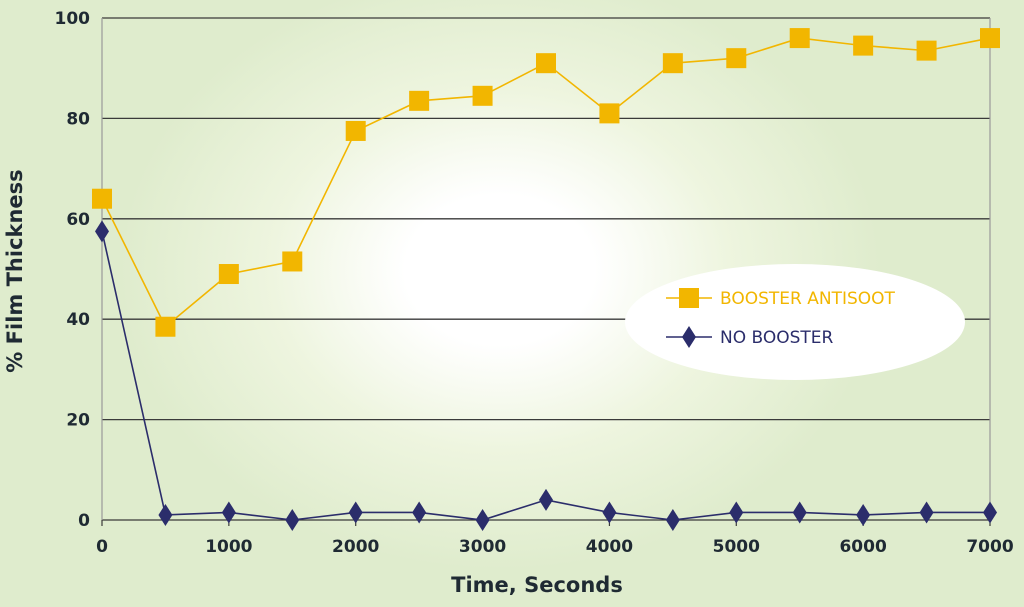  I want to click on x-tick-label-3: 3000, so click(482, 547).